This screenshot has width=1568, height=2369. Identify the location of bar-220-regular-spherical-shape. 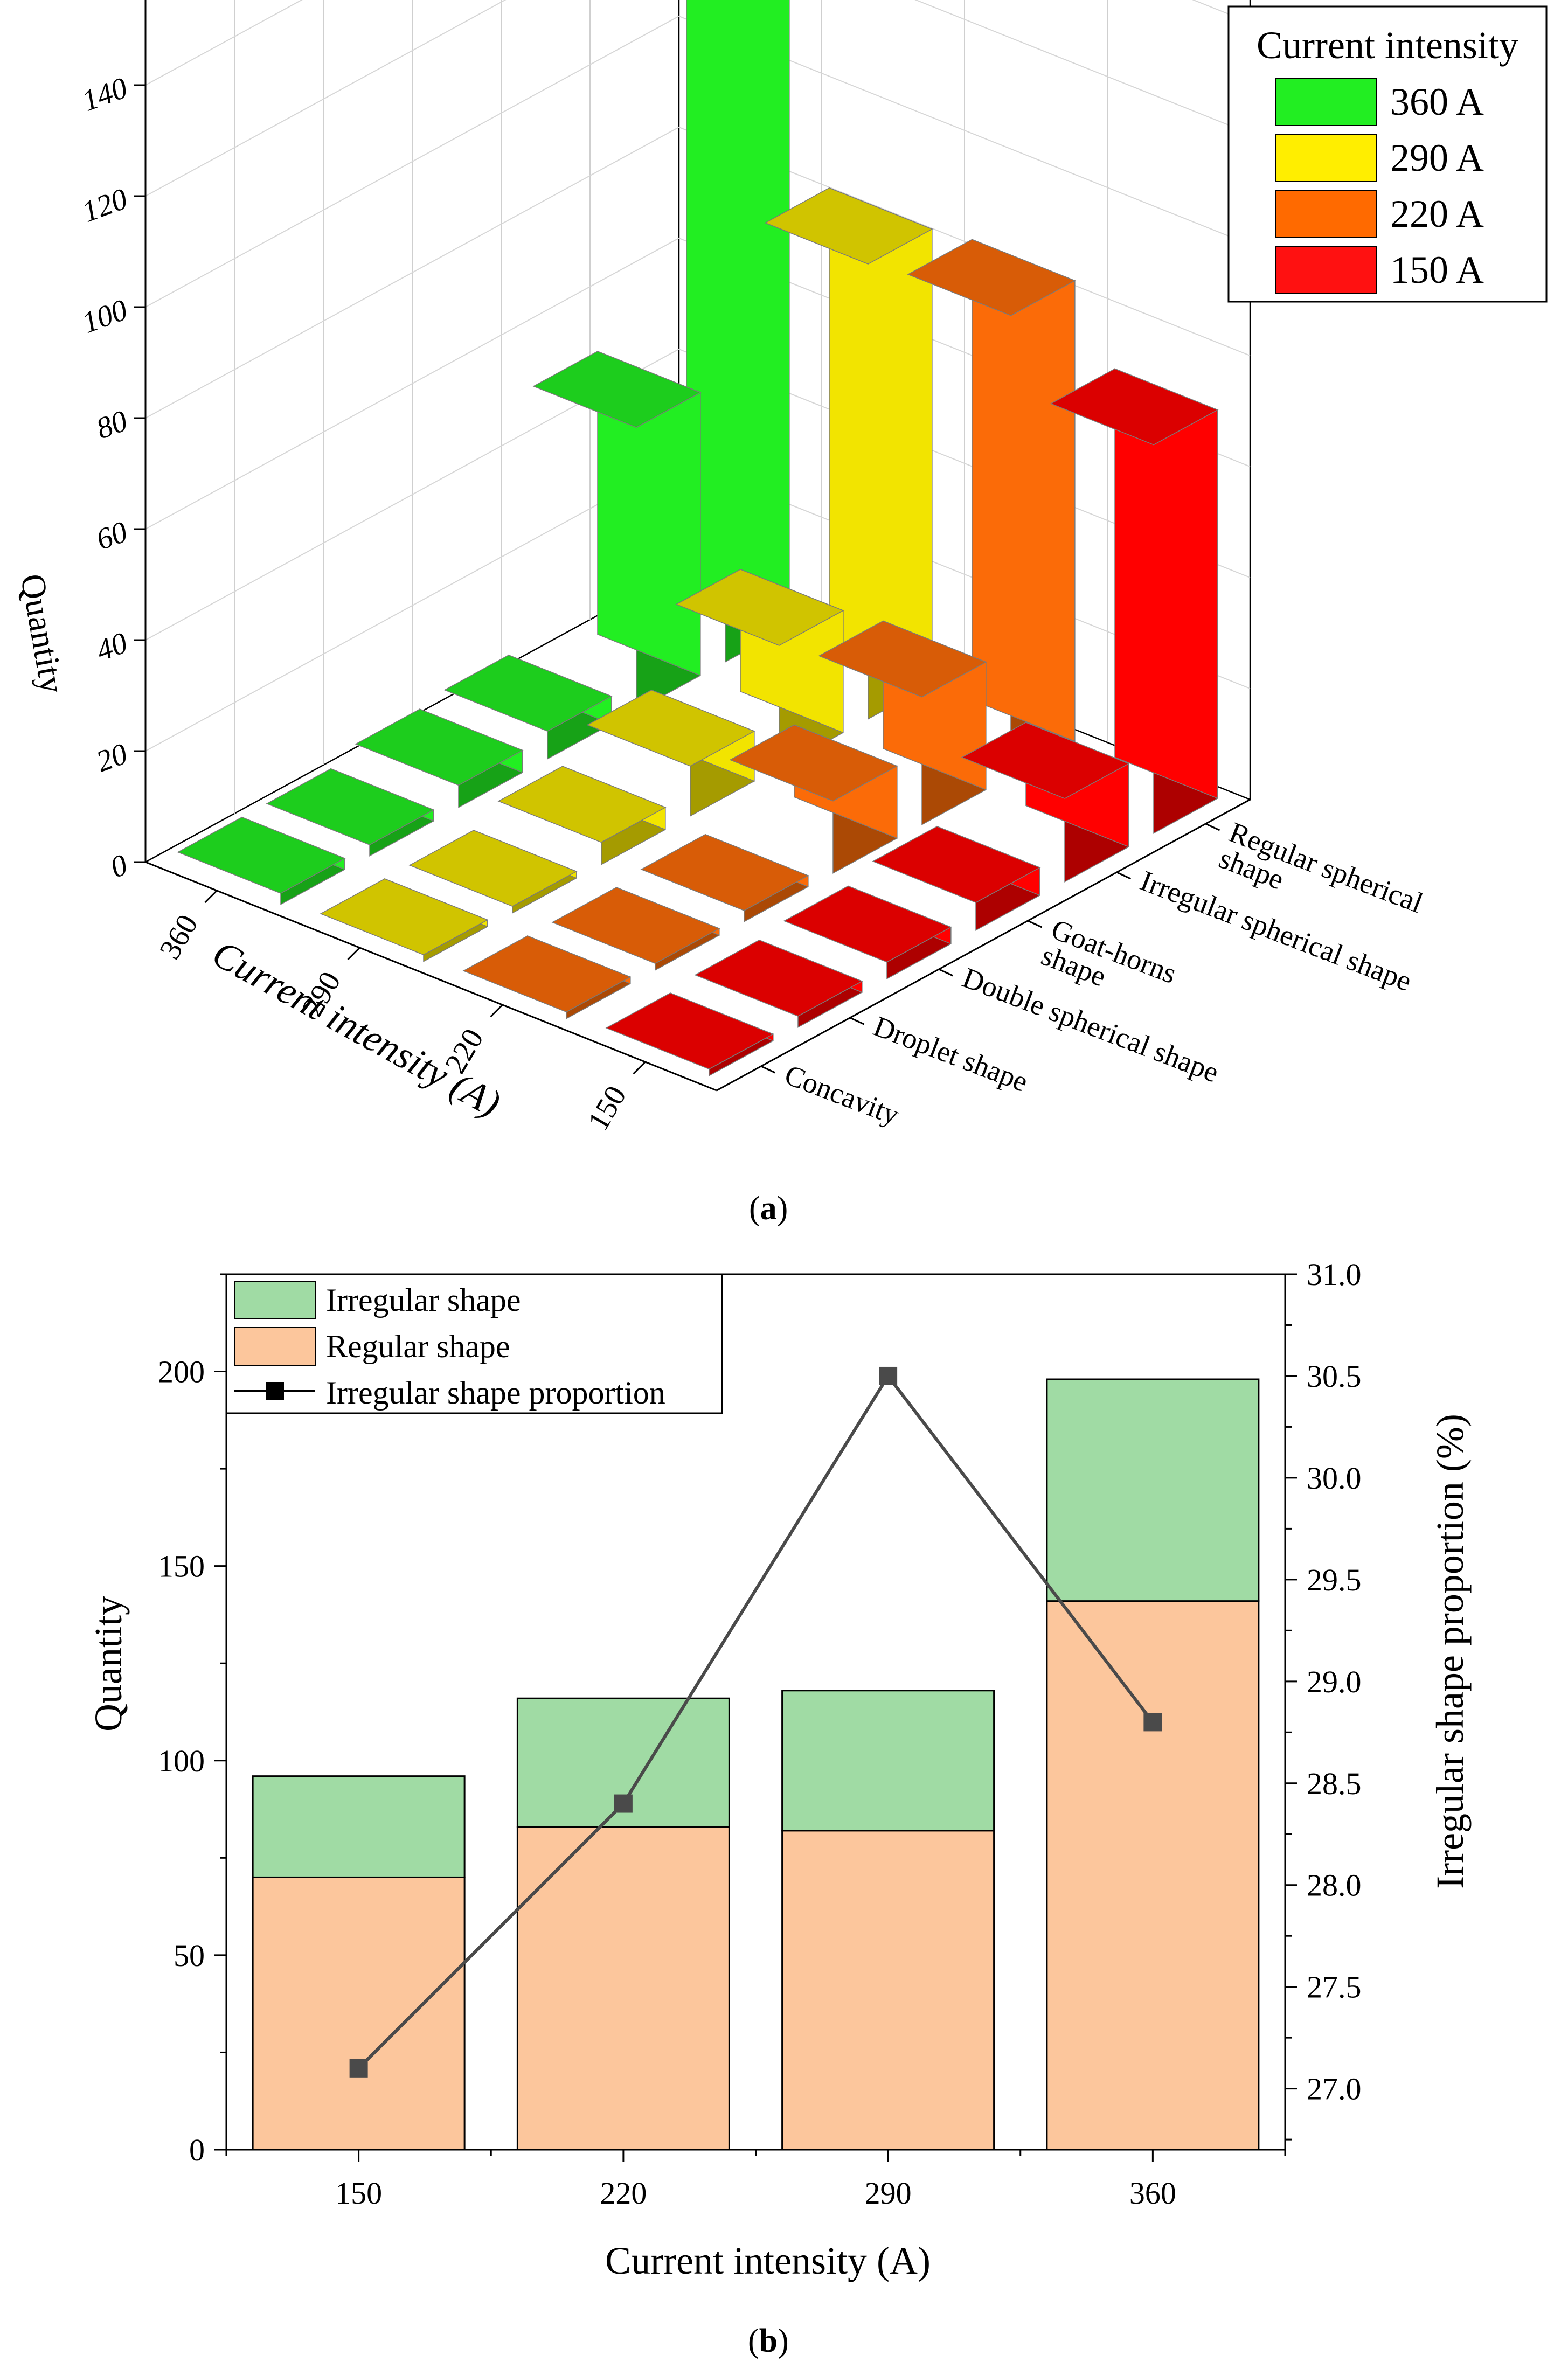
(991, 508).